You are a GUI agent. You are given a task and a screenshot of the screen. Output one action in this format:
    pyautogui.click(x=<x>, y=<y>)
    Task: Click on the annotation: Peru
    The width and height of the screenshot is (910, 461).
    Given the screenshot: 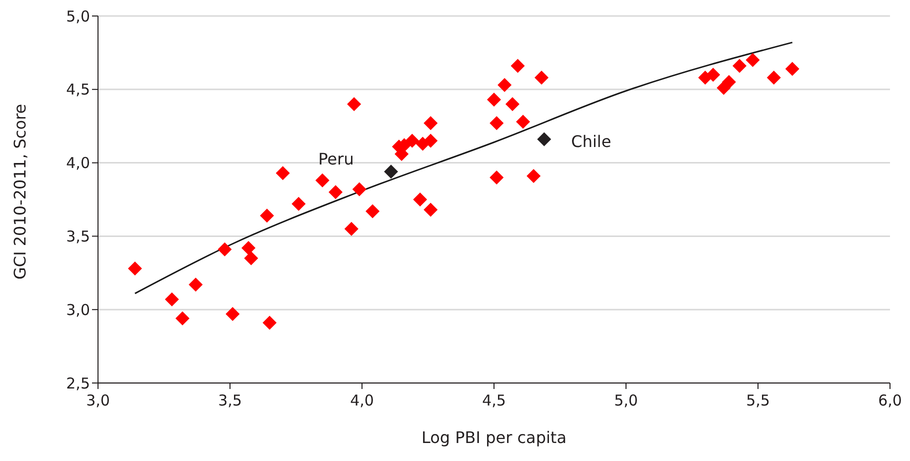 What is the action you would take?
    pyautogui.click(x=336, y=159)
    